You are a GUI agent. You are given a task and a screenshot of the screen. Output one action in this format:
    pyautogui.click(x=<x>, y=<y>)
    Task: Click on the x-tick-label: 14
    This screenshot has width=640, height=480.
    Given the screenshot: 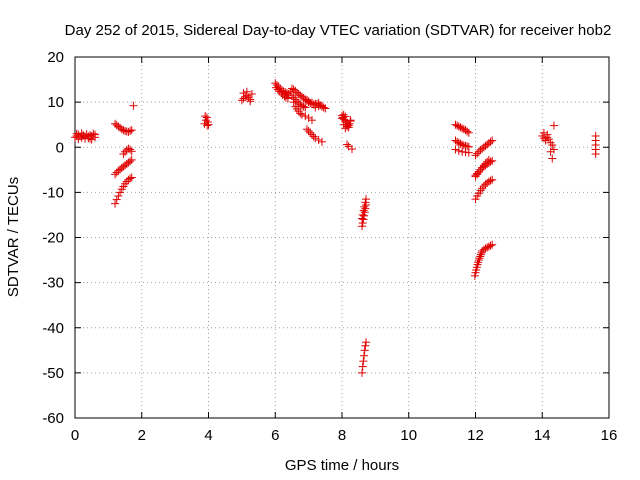 What is the action you would take?
    pyautogui.click(x=542, y=435)
    